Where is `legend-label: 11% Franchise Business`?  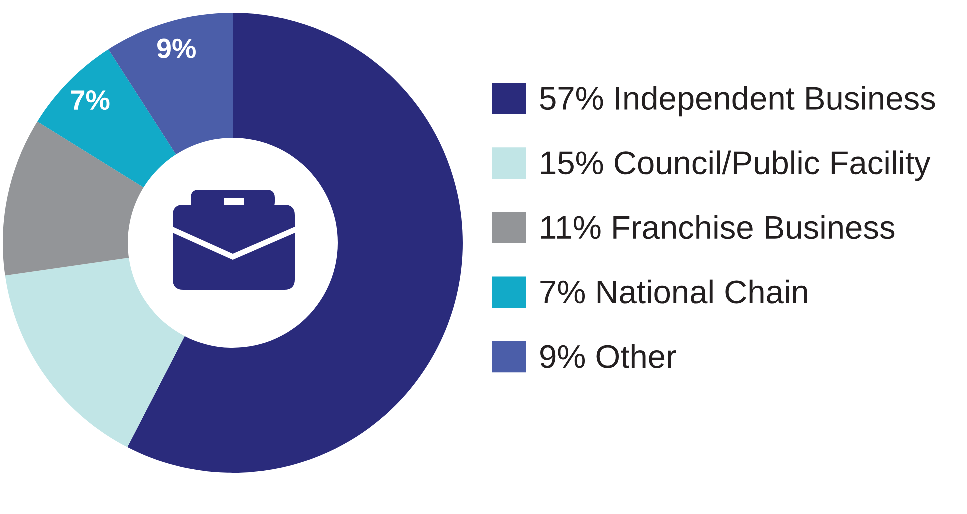 legend-label: 11% Franchise Business is located at coordinates (718, 227).